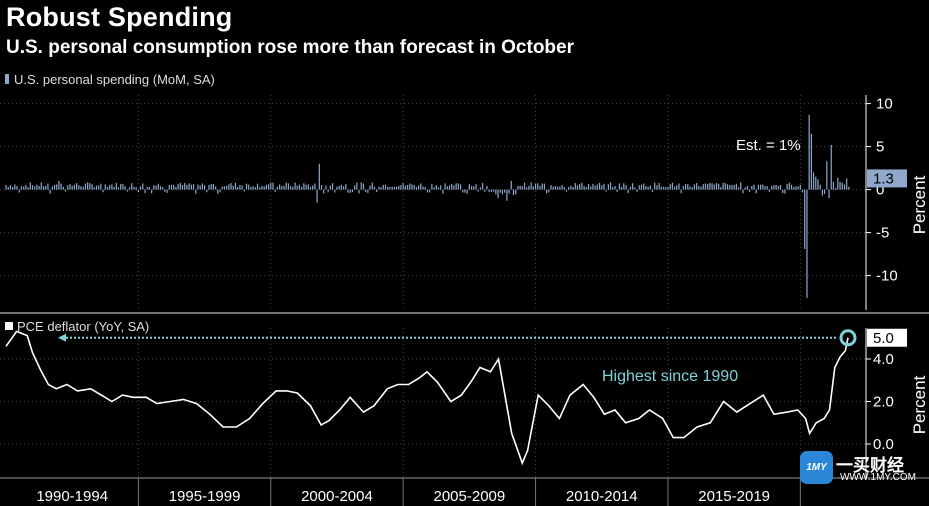 This screenshot has height=506, width=929. What do you see at coordinates (72, 496) in the screenshot?
I see `x-axis-label: 1990-1994` at bounding box center [72, 496].